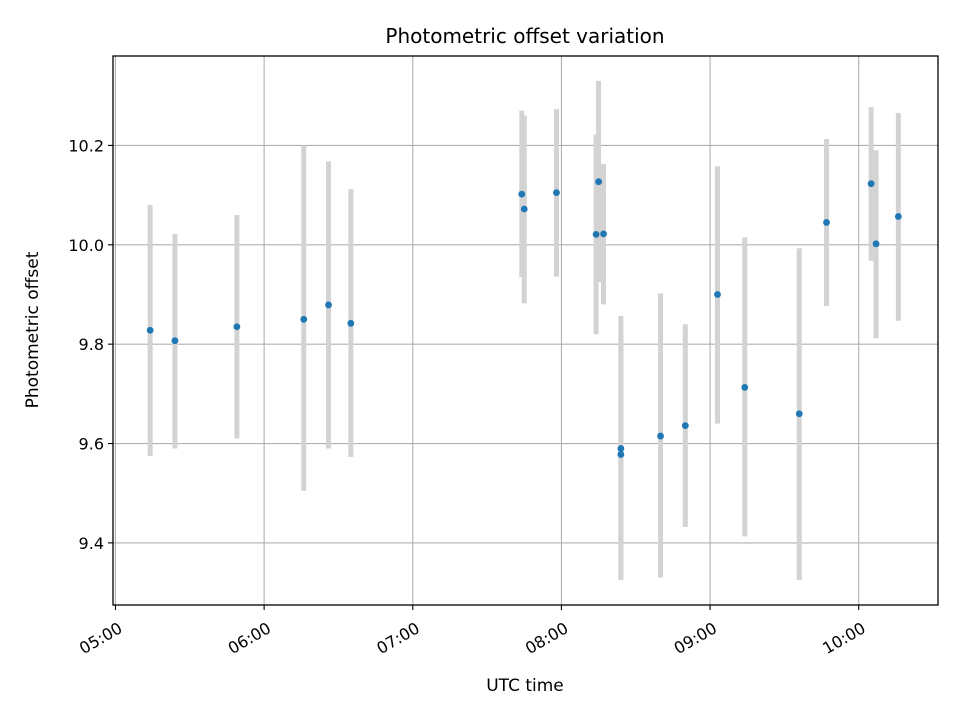 This screenshot has width=960, height=720. I want to click on y-tick-label: 10.2, so click(86, 145).